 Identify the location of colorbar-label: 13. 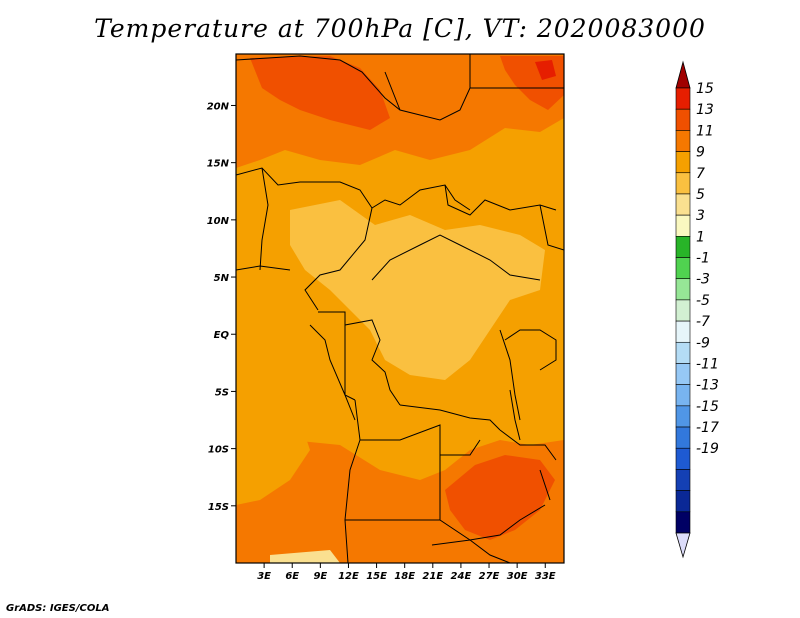
(705, 110).